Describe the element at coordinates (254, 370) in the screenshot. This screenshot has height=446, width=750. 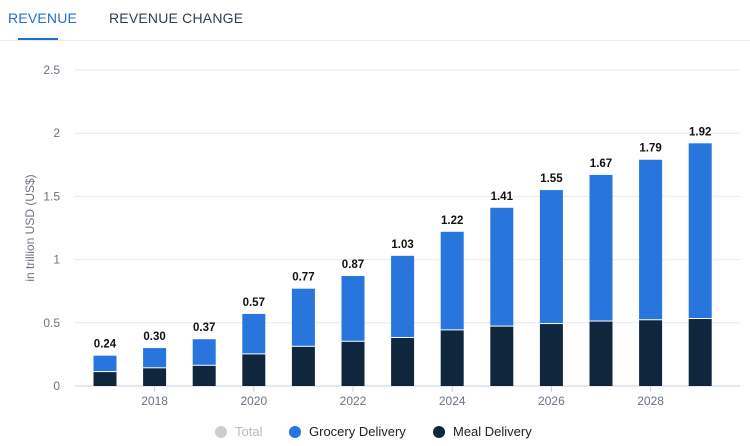
I see `bar-meal-delivery-2020` at that location.